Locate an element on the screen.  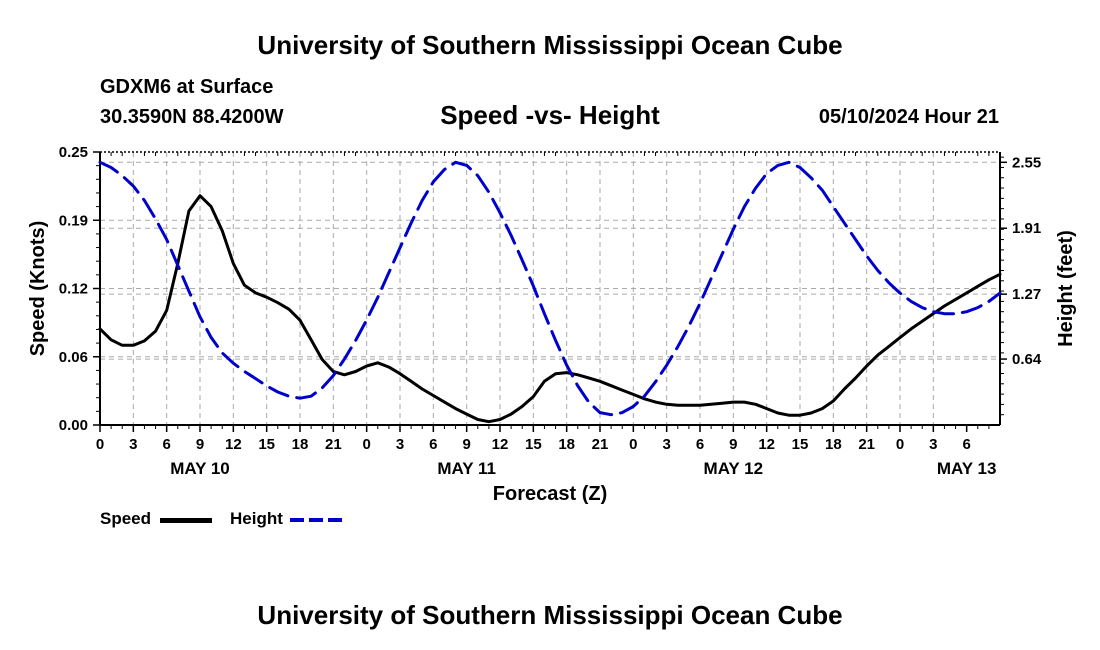
date-label: MAY 12 is located at coordinates (734, 468).